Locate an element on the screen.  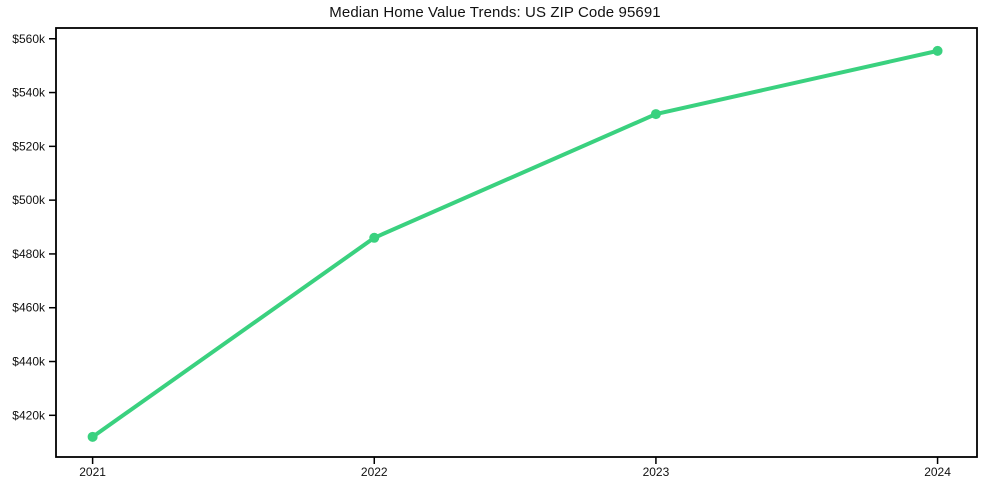
x-axis-tick-label: 2024 is located at coordinates (937, 472).